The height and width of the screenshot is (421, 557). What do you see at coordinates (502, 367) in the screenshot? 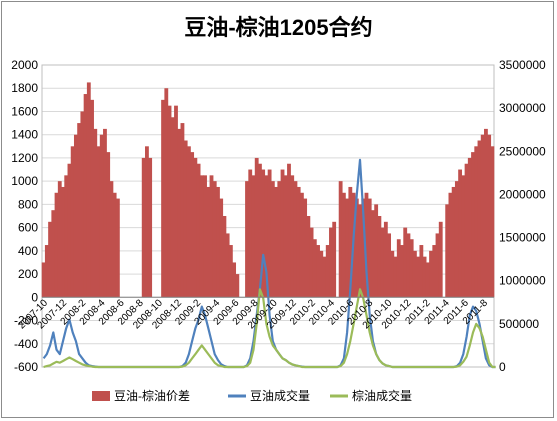
I see `y-right-tick-label: 0` at bounding box center [502, 367].